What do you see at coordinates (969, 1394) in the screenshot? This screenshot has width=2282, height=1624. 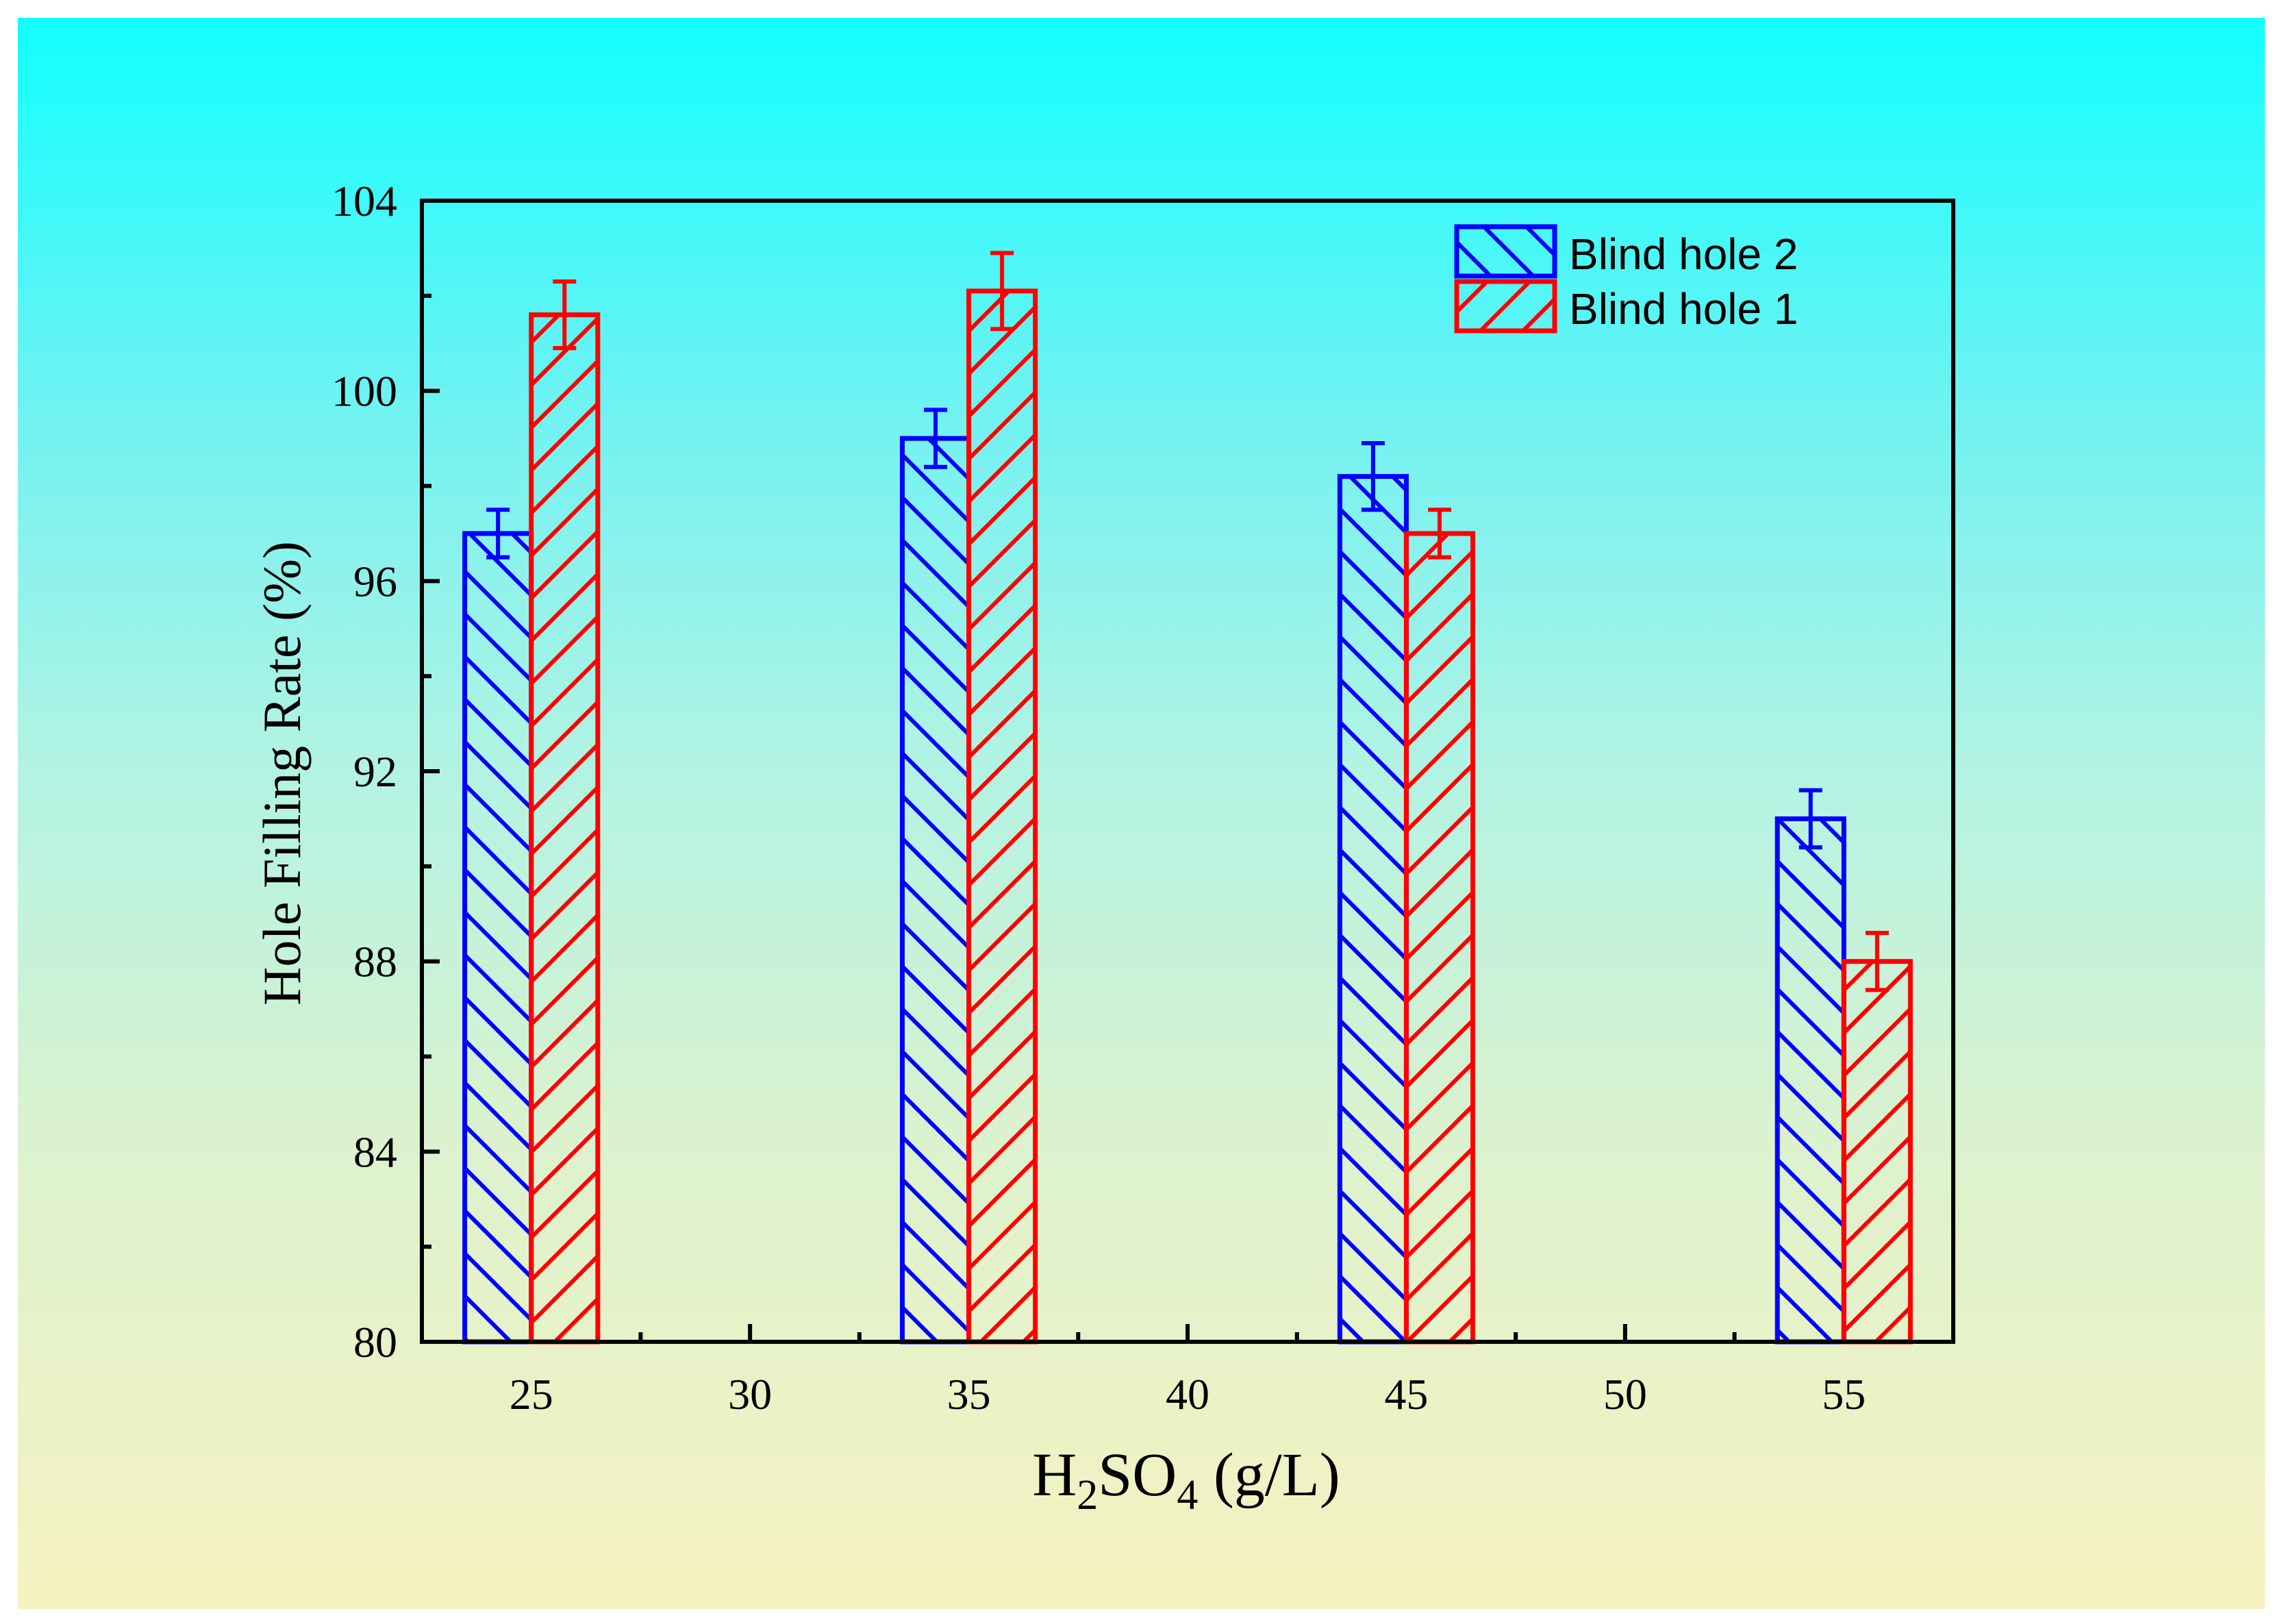 I see `x-tick-label: 35` at bounding box center [969, 1394].